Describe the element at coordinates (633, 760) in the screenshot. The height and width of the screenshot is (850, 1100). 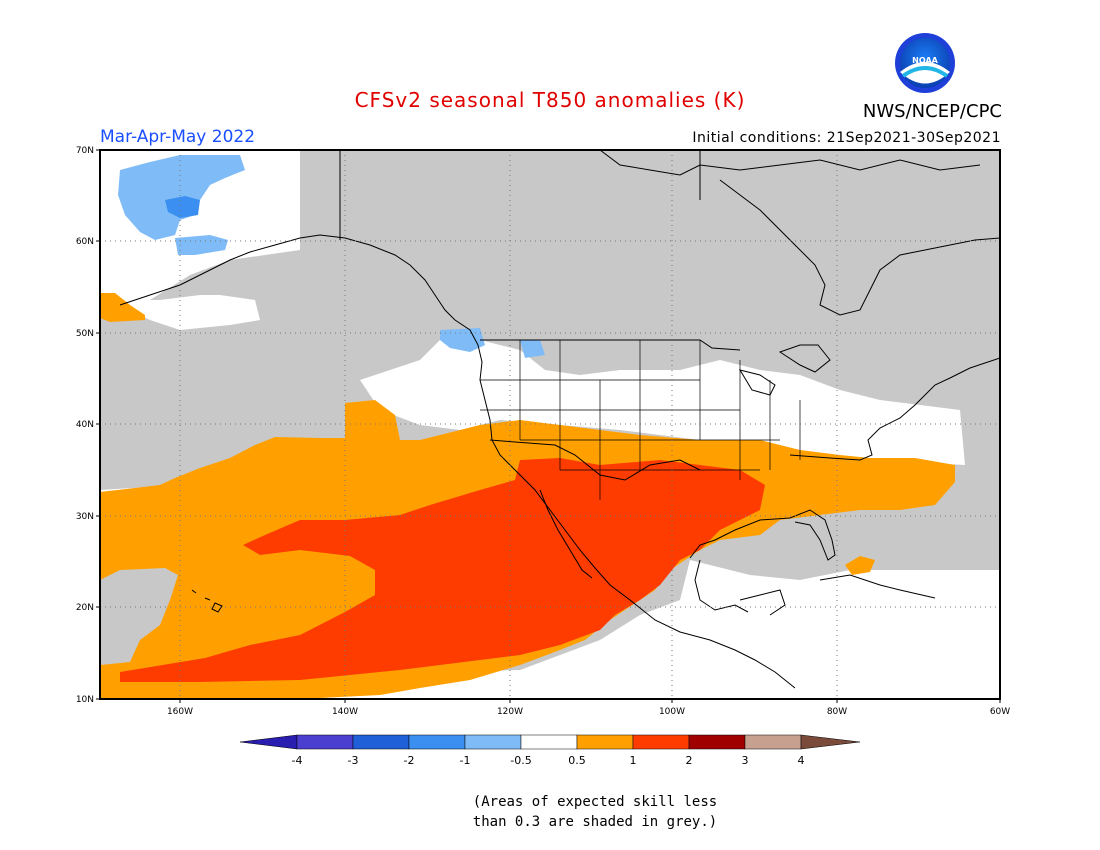
I see `colorbar-tick-label: 1` at that location.